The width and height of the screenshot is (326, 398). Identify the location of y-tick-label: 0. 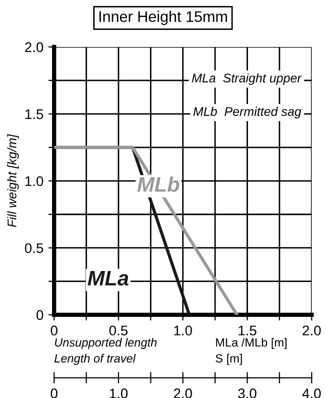
(40, 315).